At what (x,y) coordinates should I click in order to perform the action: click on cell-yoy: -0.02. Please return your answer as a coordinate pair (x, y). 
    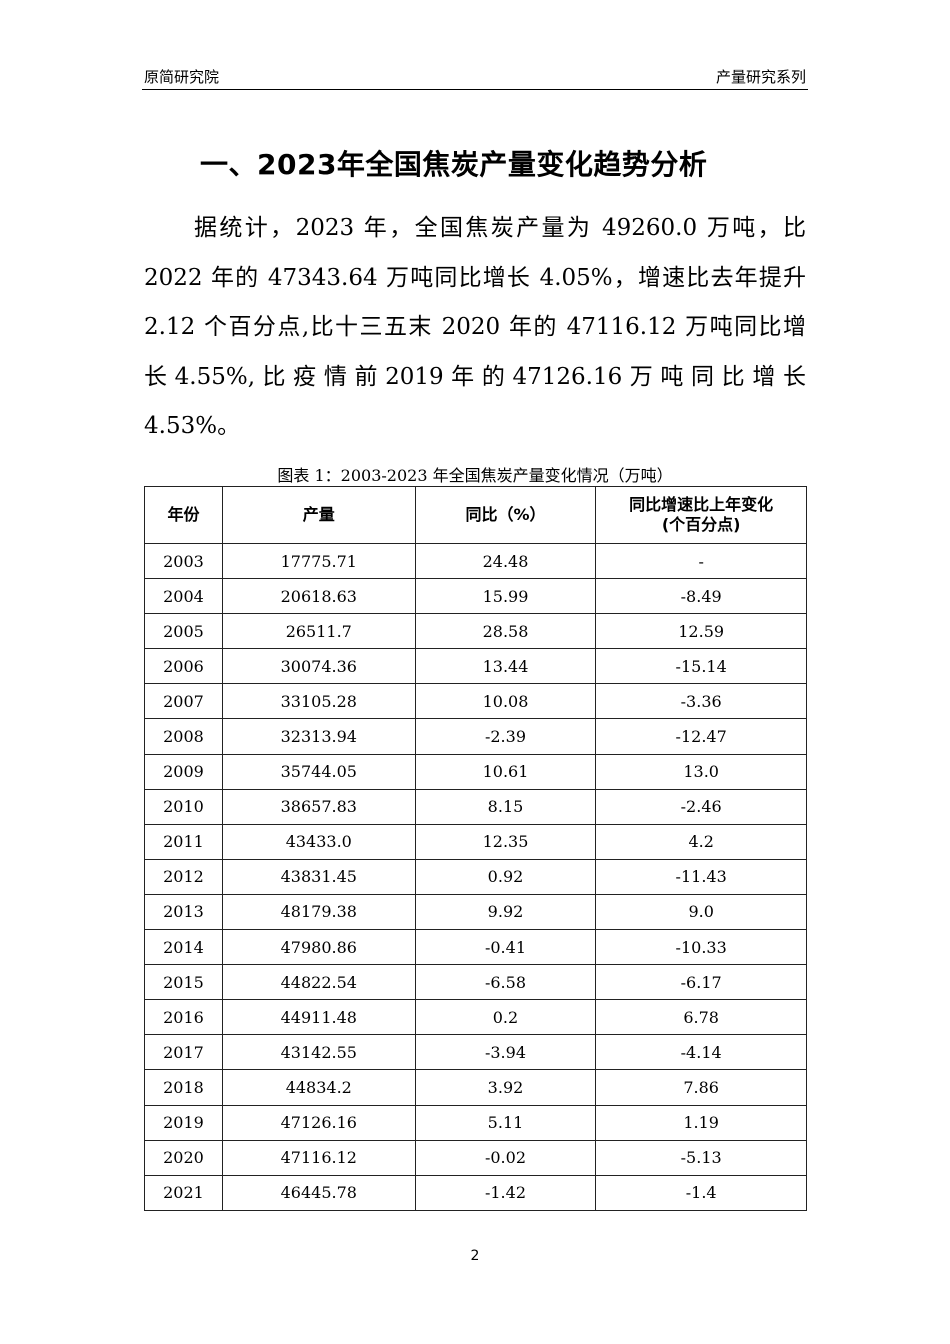
    Looking at the image, I should click on (505, 1157).